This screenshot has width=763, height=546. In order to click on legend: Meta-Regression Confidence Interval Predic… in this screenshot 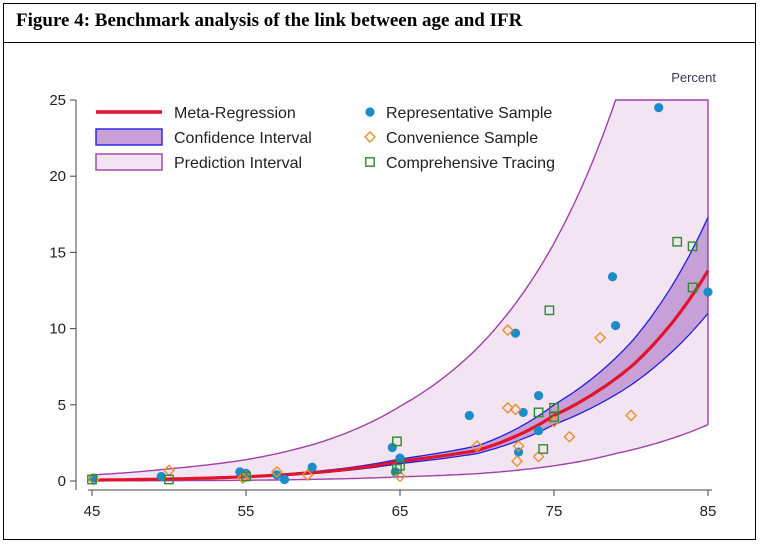, I will do `click(325, 138)`.